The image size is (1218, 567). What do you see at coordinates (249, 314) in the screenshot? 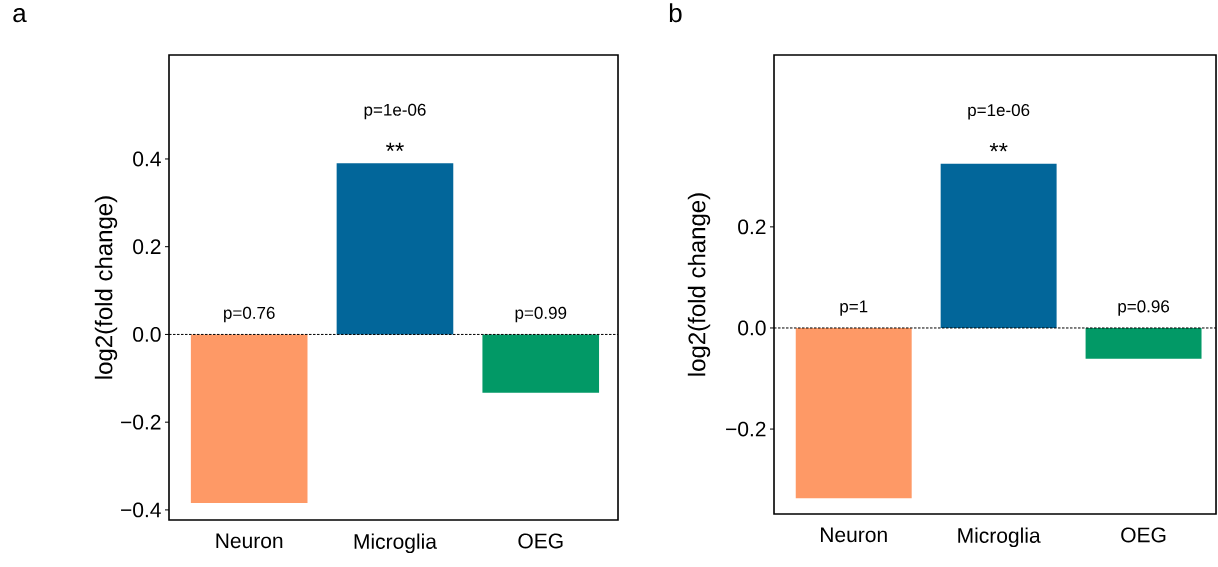
I see `annotation: p=0.76` at bounding box center [249, 314].